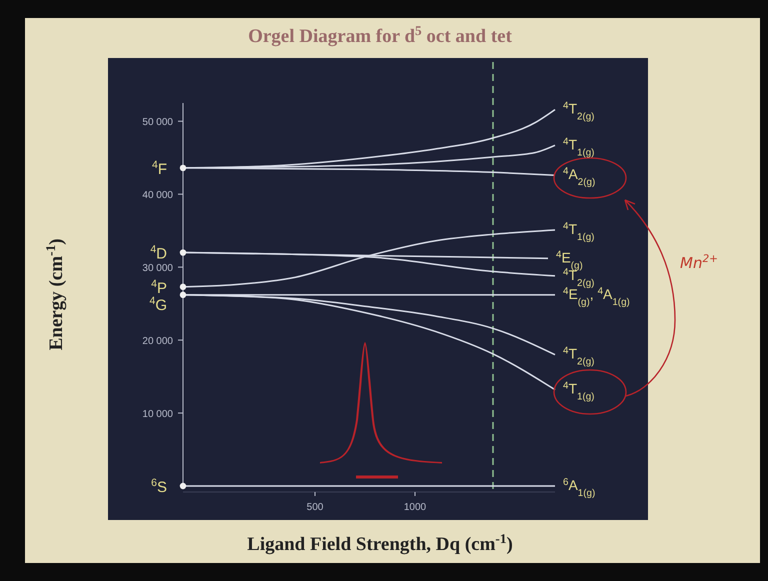 This screenshot has height=581, width=768. I want to click on series-label: $^{4}$D, so click(159, 253).